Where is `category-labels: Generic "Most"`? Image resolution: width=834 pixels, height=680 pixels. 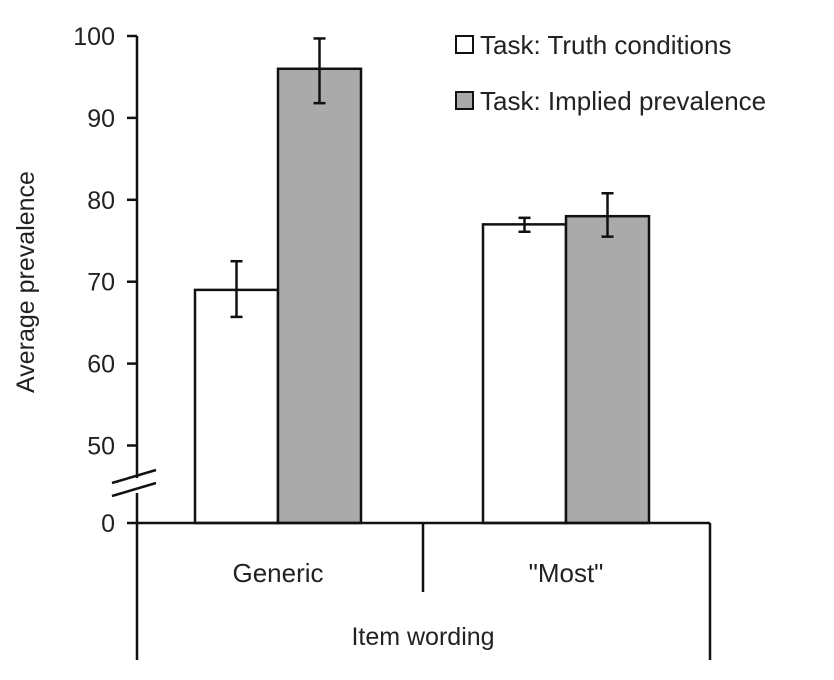
category-labels: Generic "Most" is located at coordinates (417, 573).